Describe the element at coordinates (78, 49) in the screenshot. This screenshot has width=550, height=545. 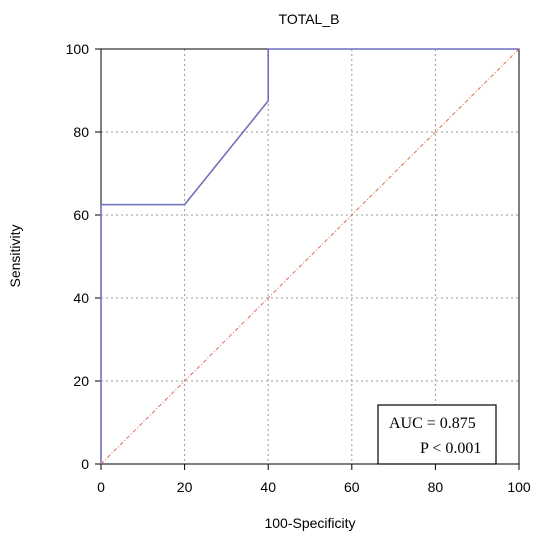
I see `y-tick-label: 100` at that location.